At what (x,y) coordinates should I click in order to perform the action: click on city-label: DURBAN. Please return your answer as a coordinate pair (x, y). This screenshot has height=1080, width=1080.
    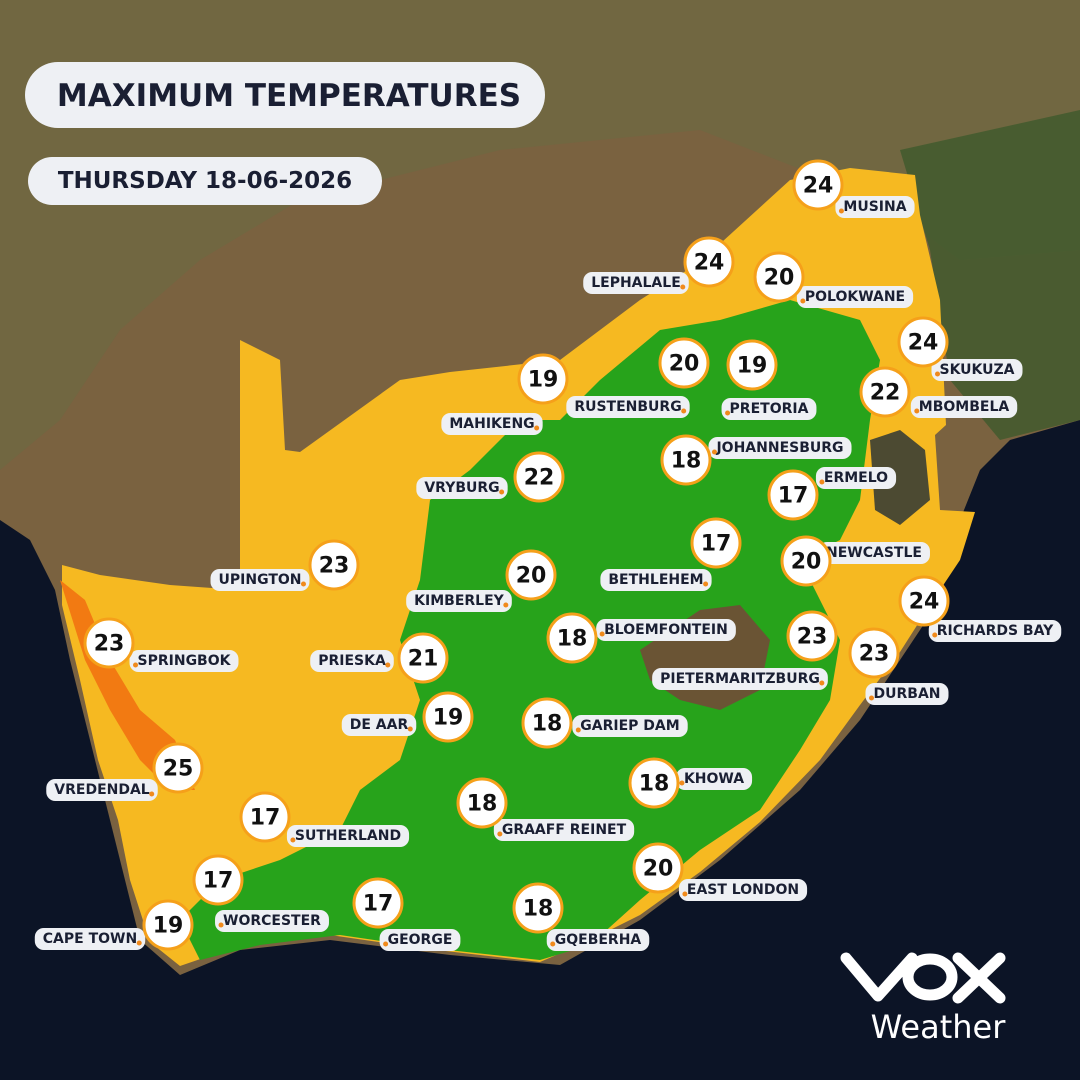
    Looking at the image, I should click on (907, 694).